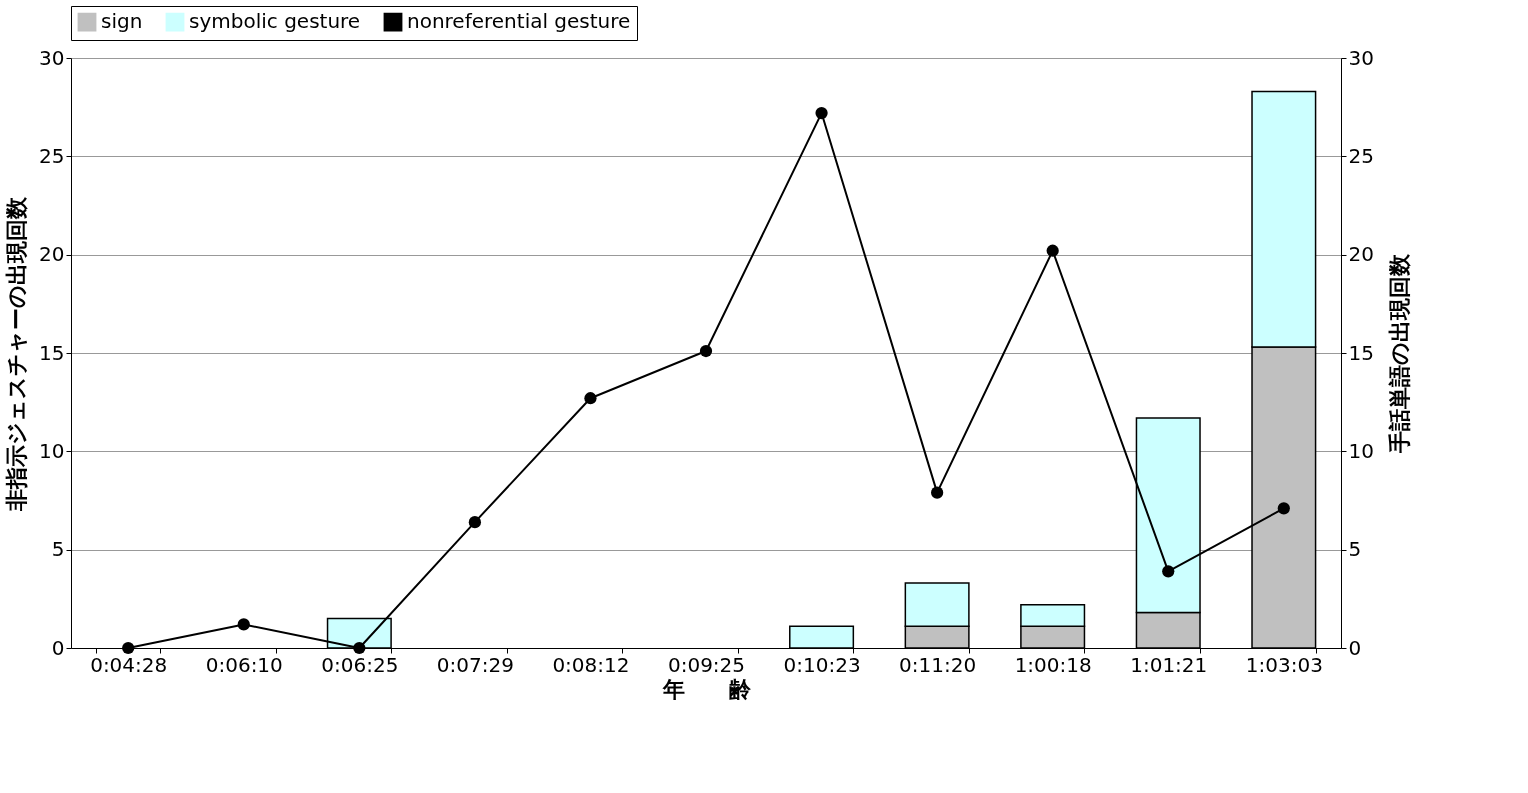  What do you see at coordinates (52, 352) in the screenshot?
I see `y-tick-label: 15` at bounding box center [52, 352].